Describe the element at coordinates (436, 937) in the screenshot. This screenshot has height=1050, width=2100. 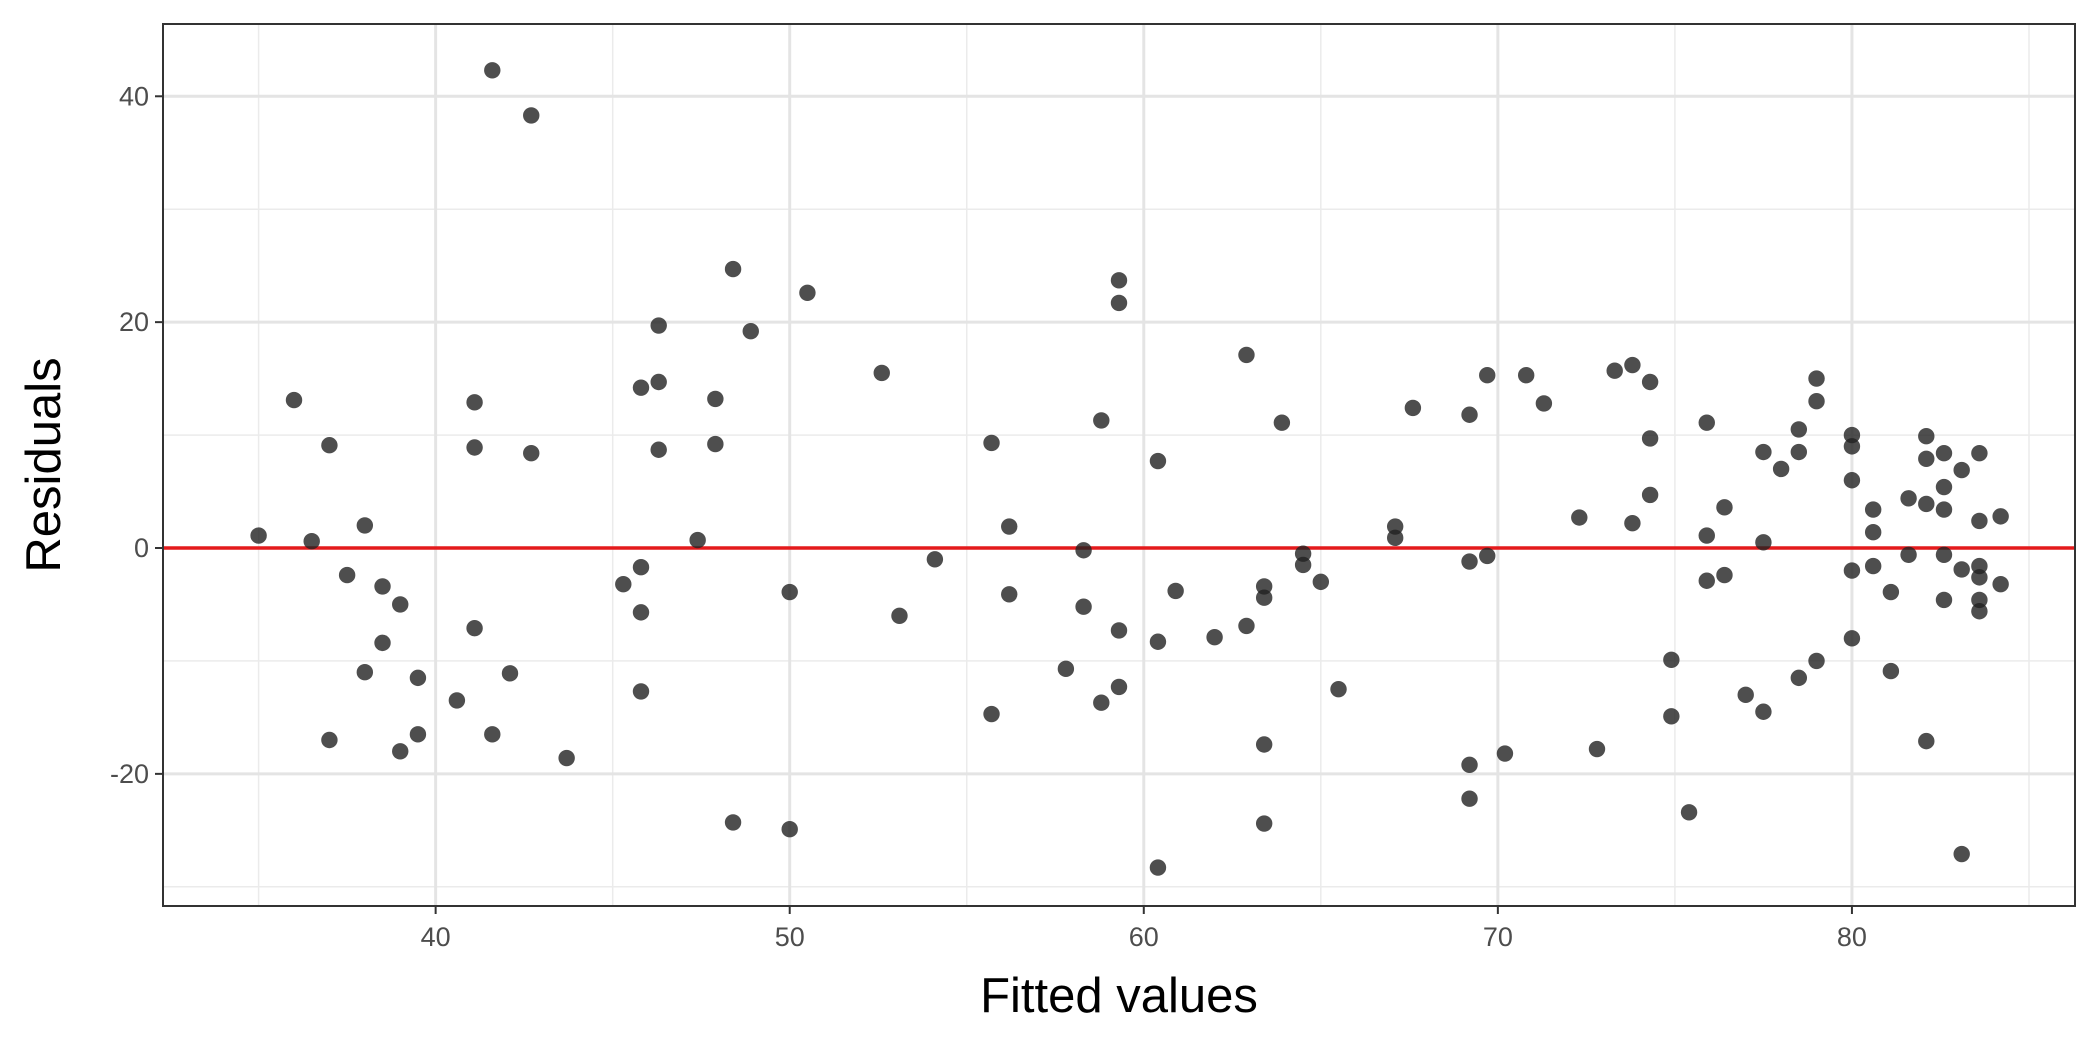
I see `x-tick-label: 40` at that location.